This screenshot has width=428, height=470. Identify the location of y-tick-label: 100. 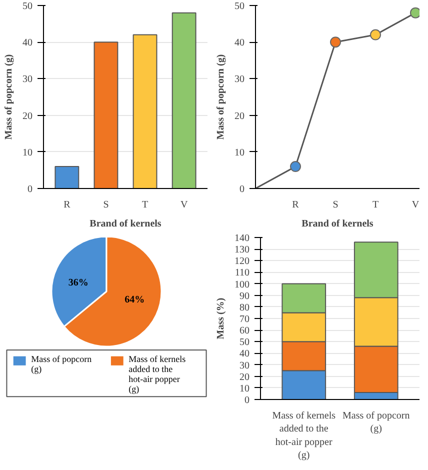
(242, 284).